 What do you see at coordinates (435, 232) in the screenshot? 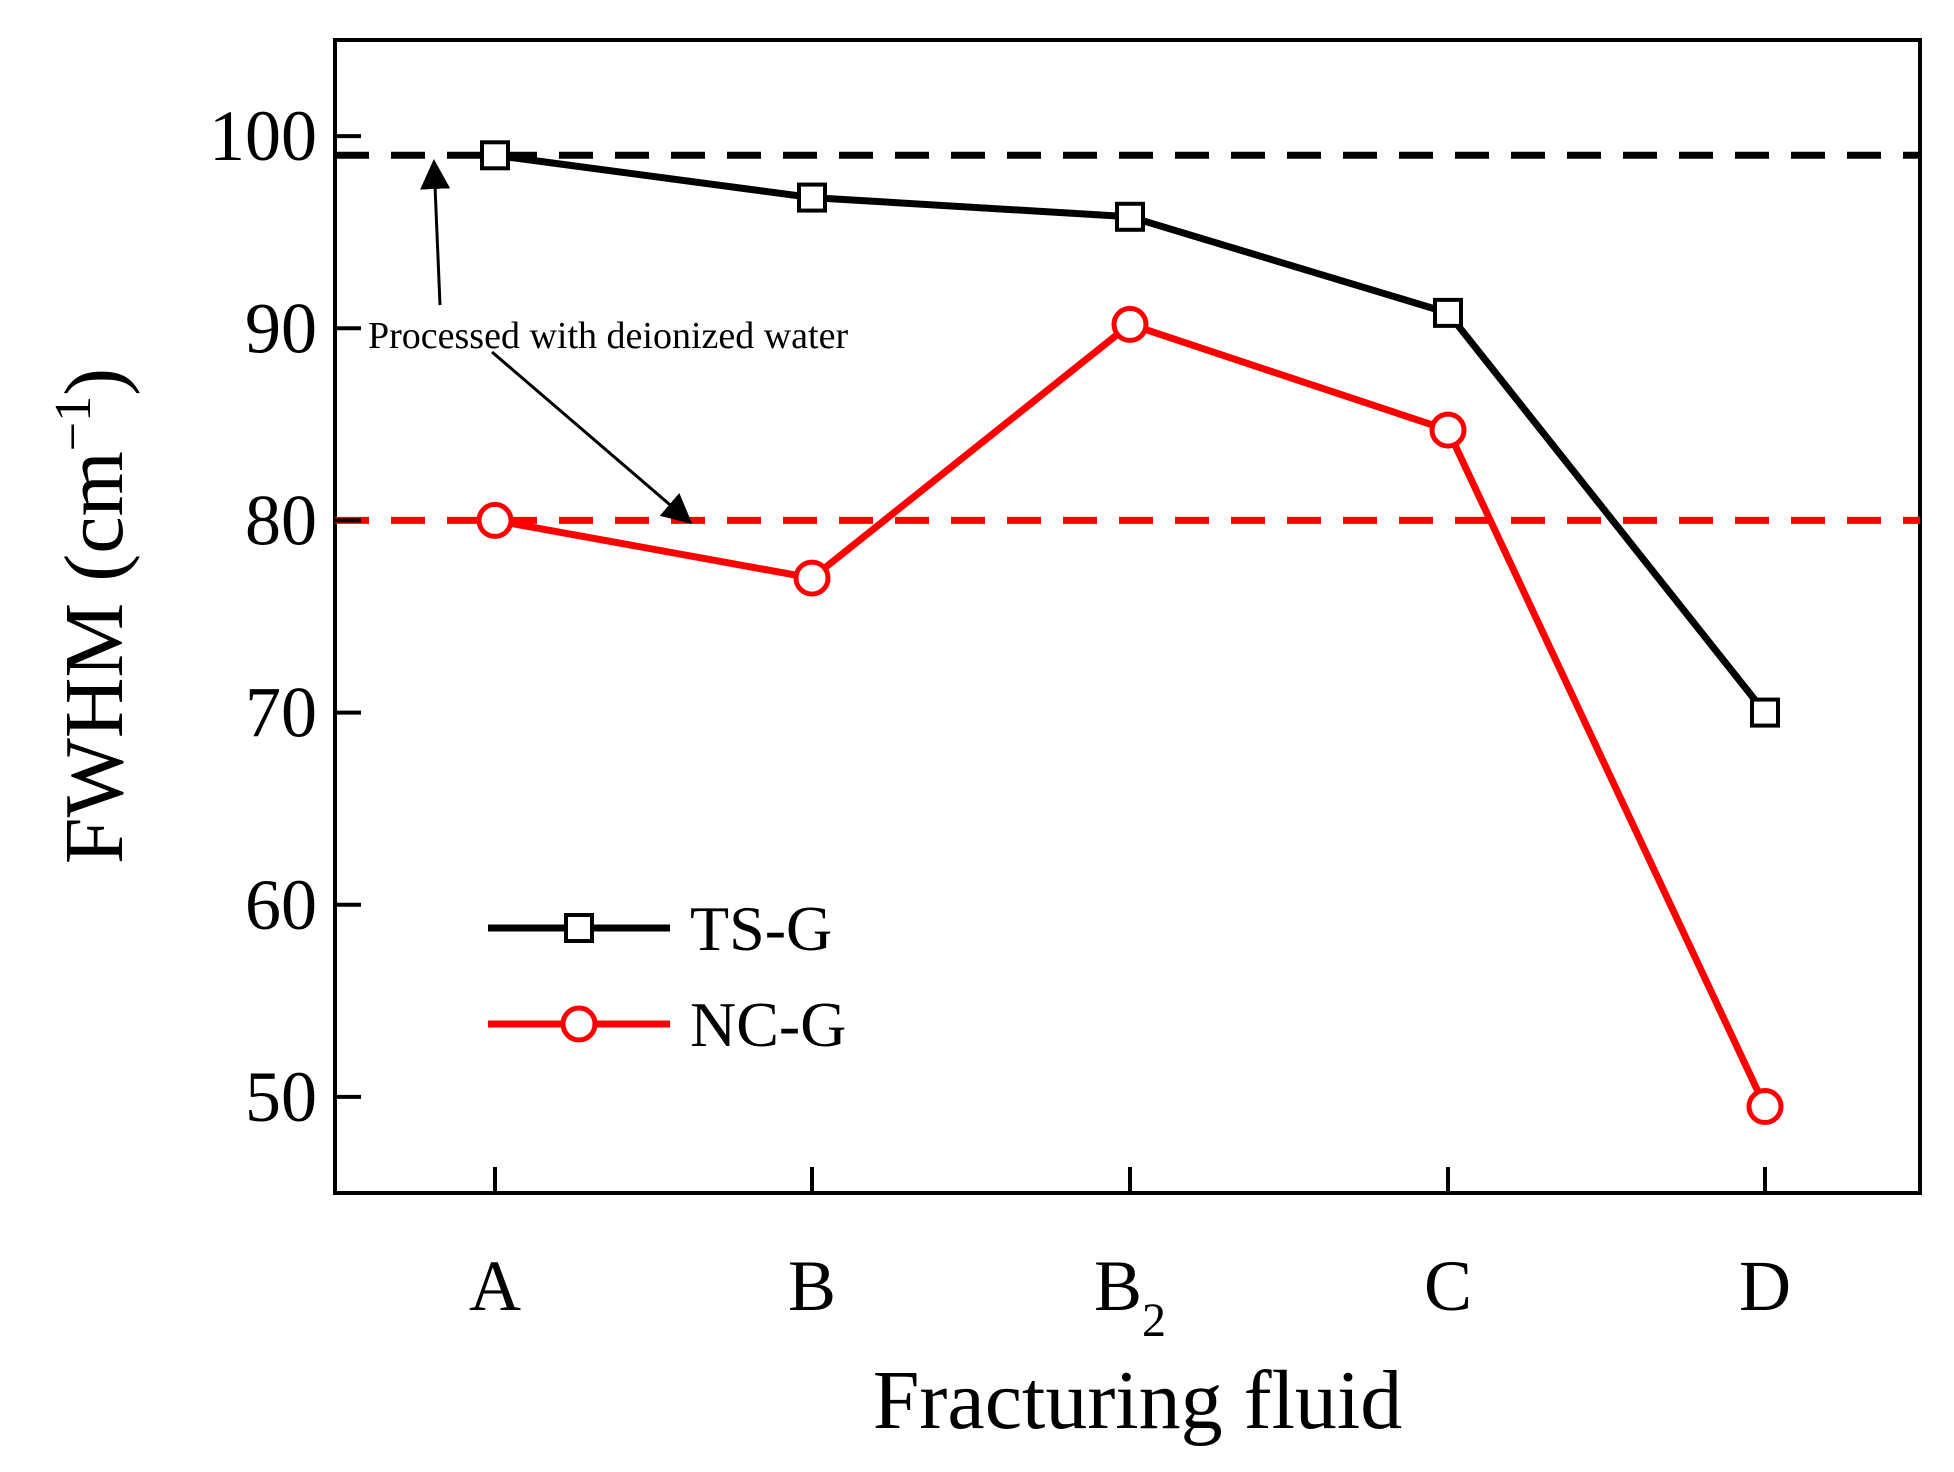
I see `annotation-arrow-ts-g` at bounding box center [435, 232].